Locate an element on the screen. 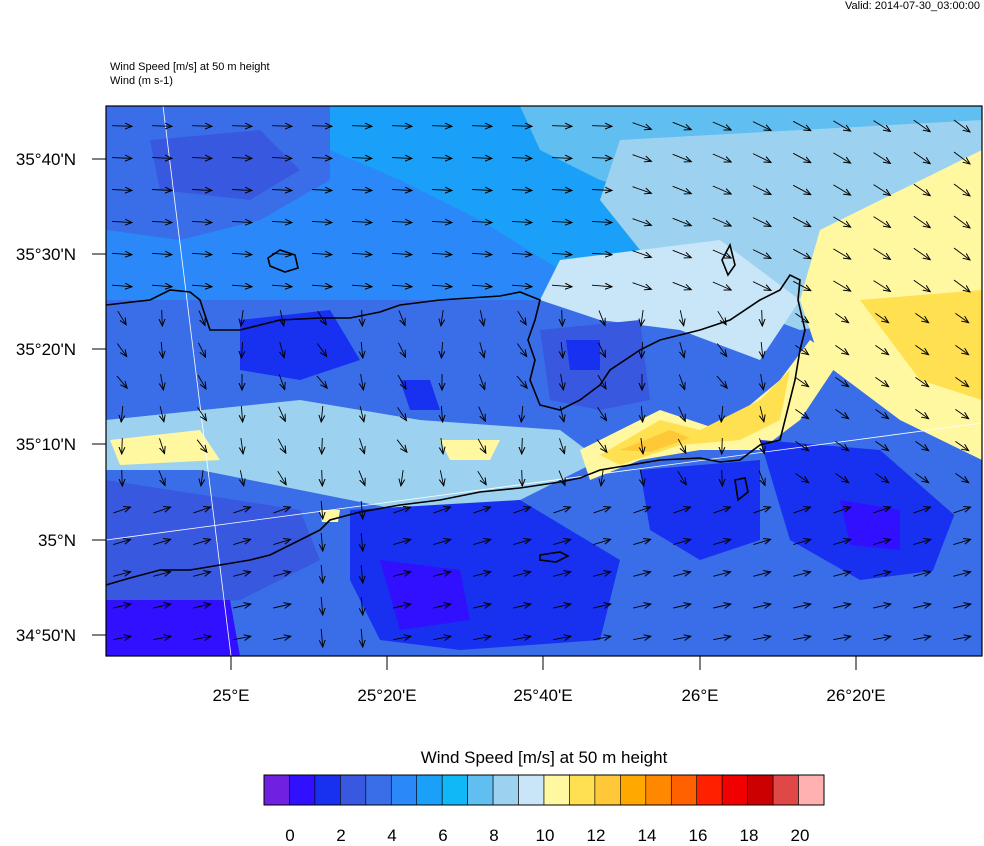 This screenshot has height=846, width=984. colorbar-label: 12 is located at coordinates (596, 835).